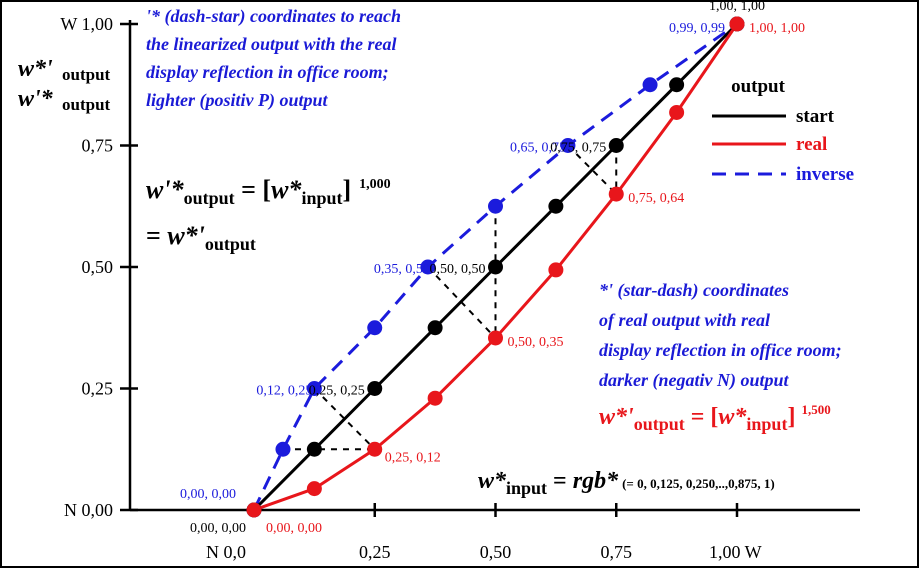 The width and height of the screenshot is (919, 568). I want to click on formula-main-line-2: = w*'output, so click(201, 237).